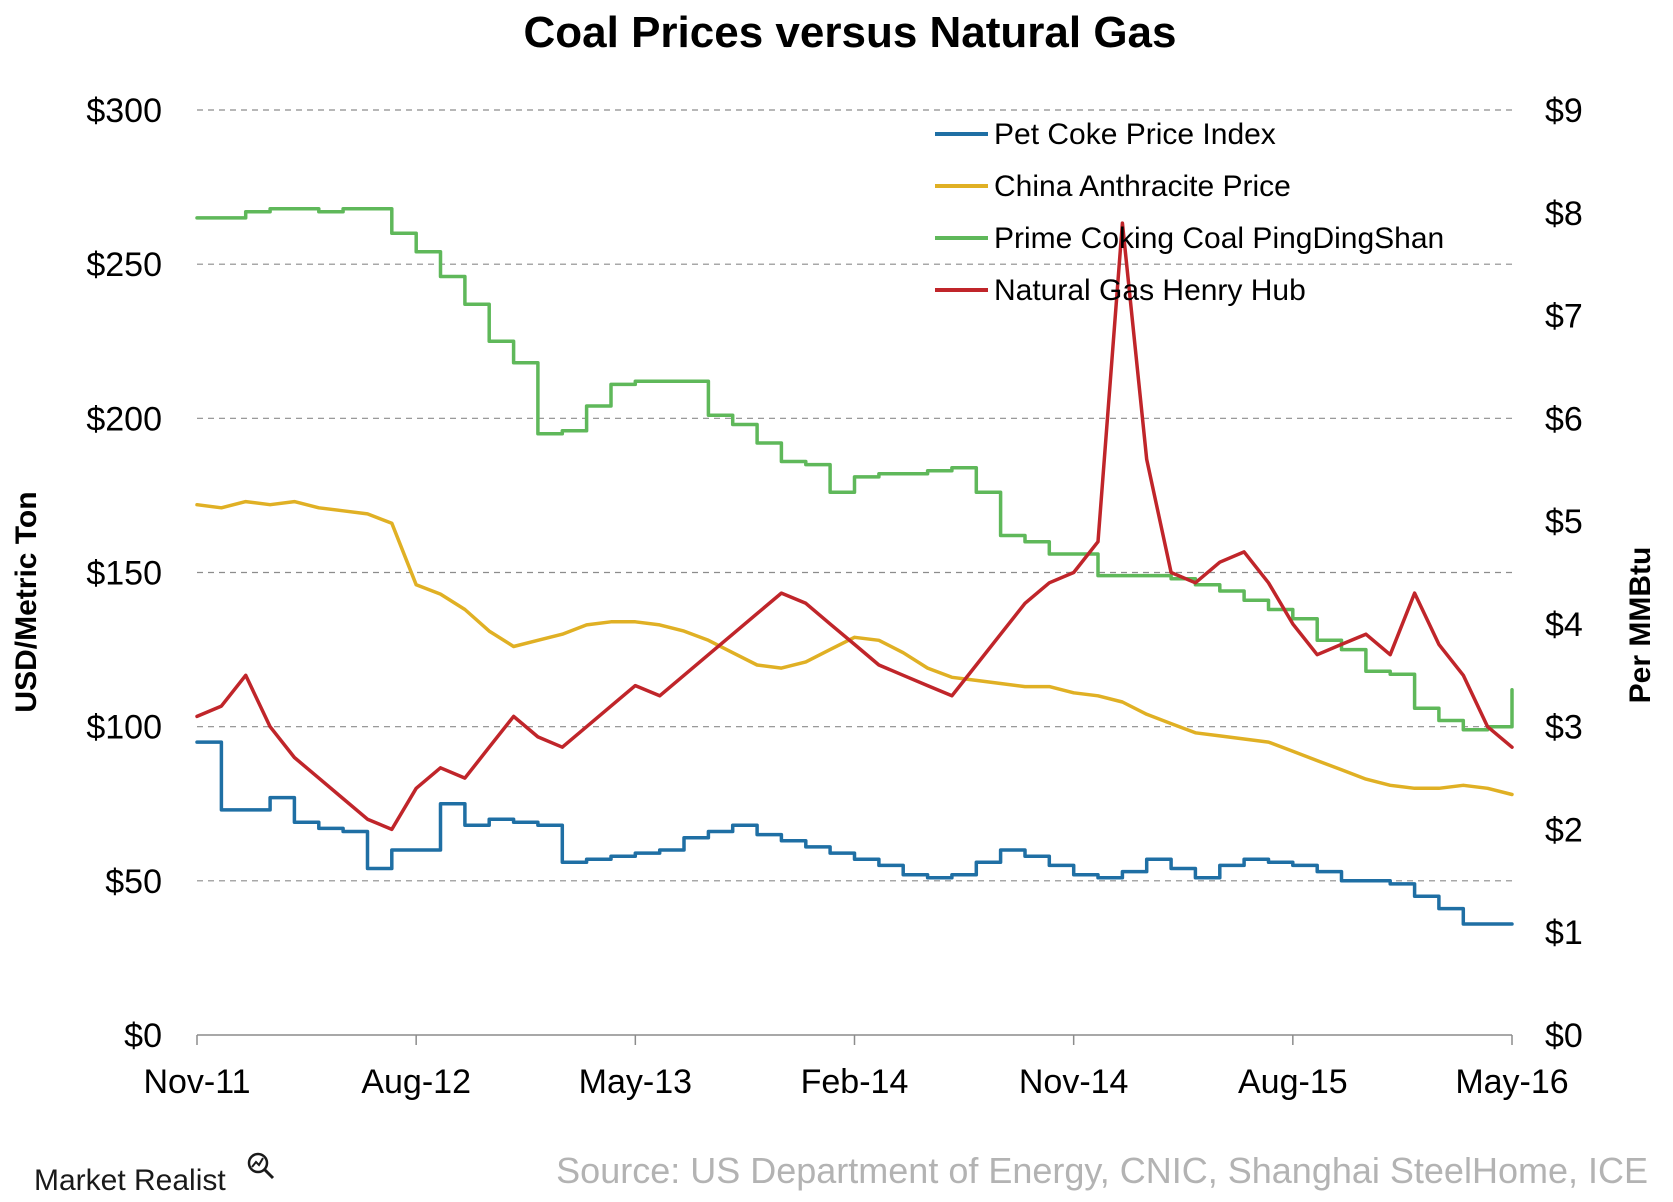  I want to click on magnifier-icon, so click(261, 1166).